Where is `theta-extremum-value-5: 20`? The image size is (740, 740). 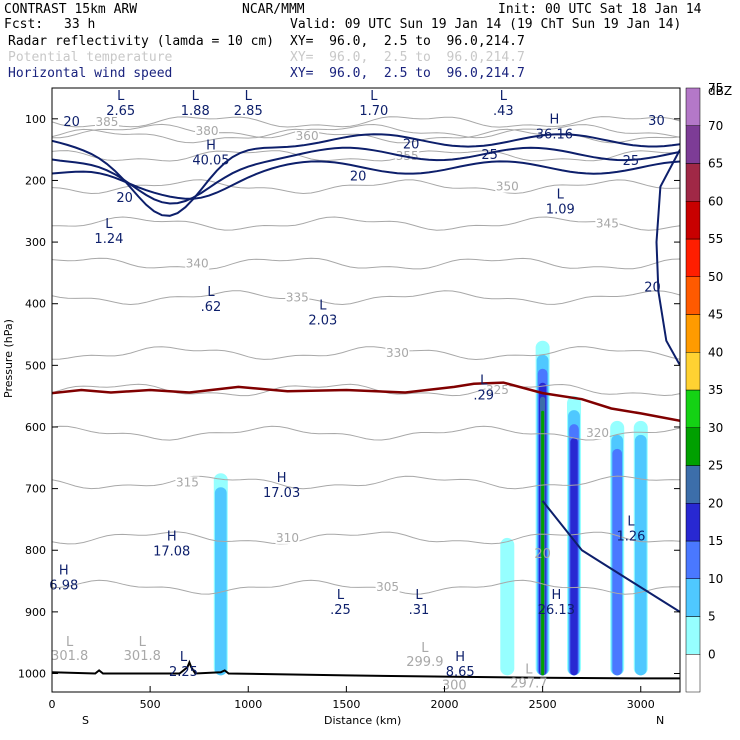
theta-extremum-value-5: 20 is located at coordinates (542, 554).